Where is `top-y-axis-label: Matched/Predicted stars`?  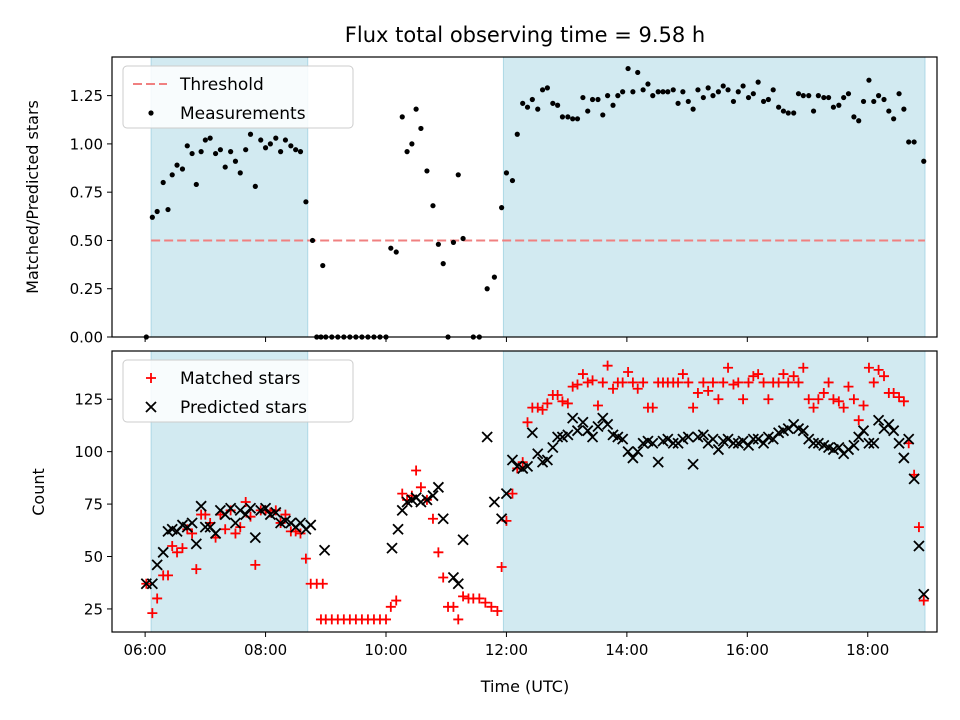 top-y-axis-label: Matched/Predicted stars is located at coordinates (32, 197).